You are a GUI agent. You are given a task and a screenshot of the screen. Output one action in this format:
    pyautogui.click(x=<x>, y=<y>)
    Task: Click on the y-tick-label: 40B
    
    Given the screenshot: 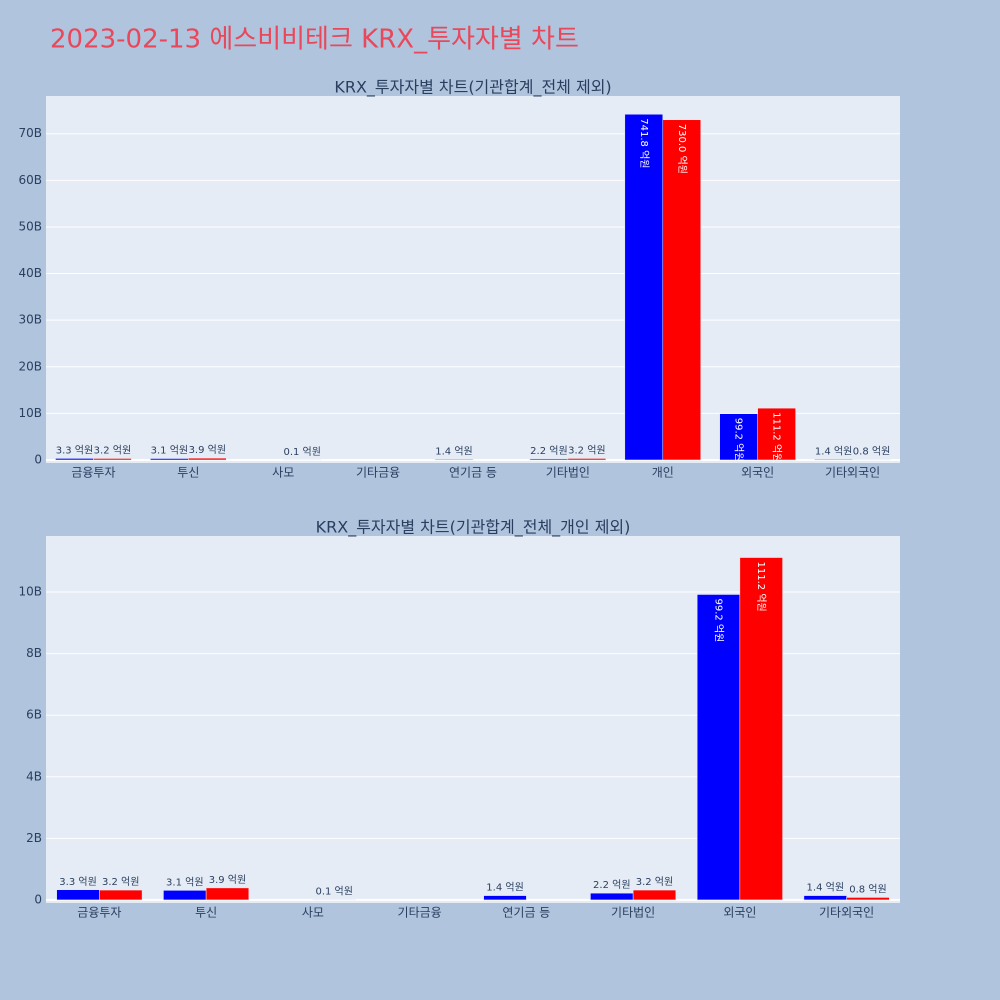 What is the action you would take?
    pyautogui.click(x=30, y=273)
    